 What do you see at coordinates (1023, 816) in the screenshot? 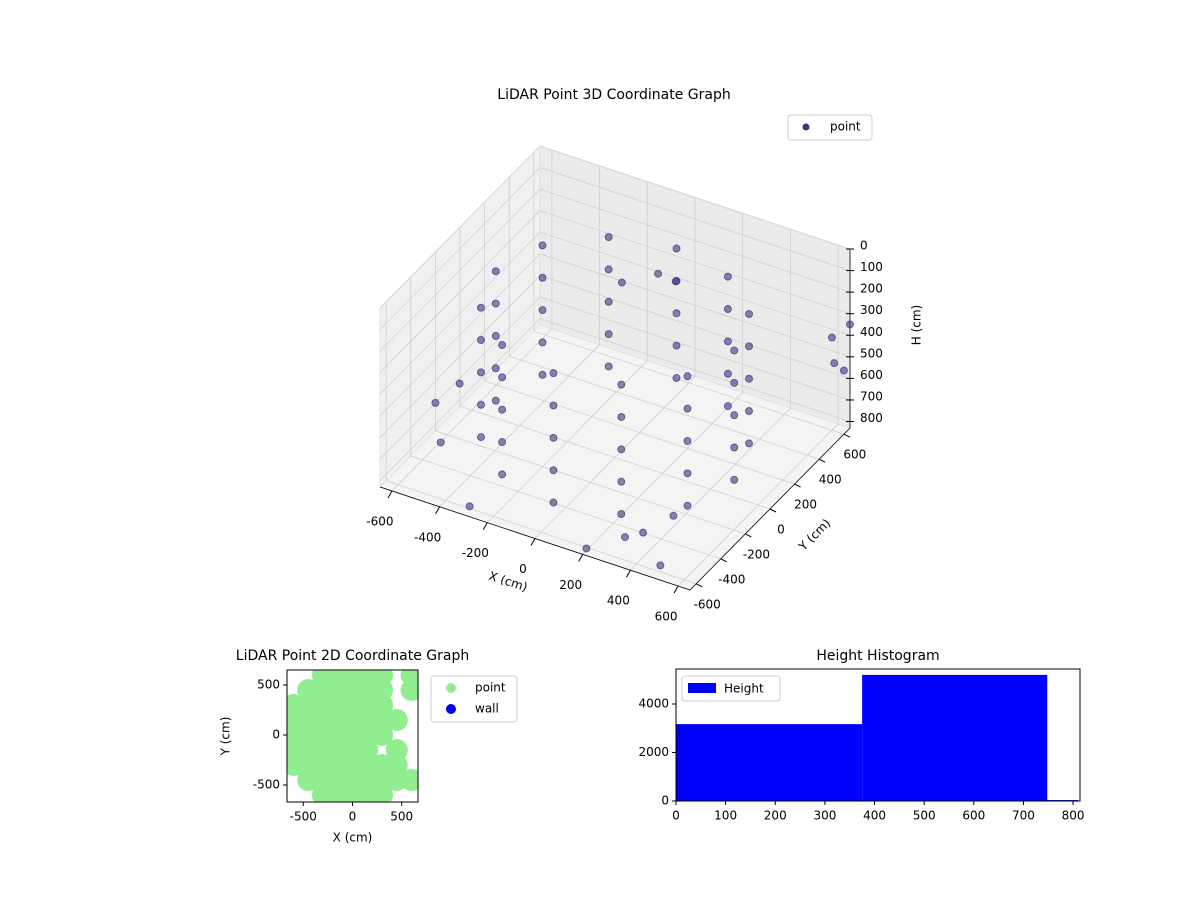
I see `x-tick-label: 700` at bounding box center [1023, 816].